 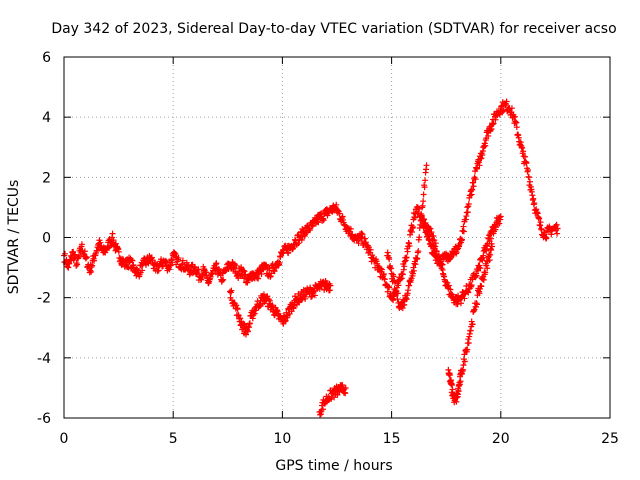 I want to click on x-tick-label: 0, so click(x=64, y=439).